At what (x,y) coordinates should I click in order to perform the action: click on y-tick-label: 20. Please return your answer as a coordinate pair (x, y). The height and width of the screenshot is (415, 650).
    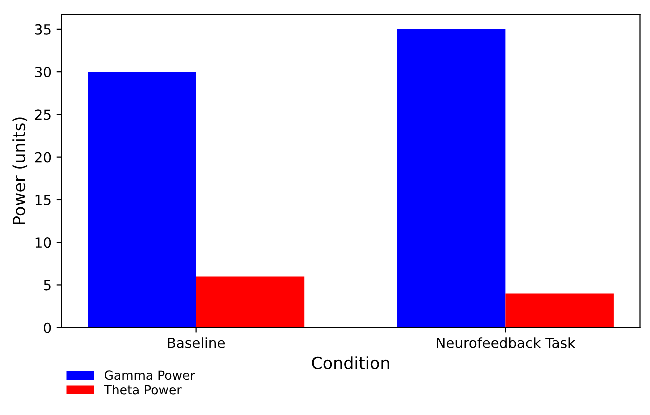
    Looking at the image, I should click on (43, 157).